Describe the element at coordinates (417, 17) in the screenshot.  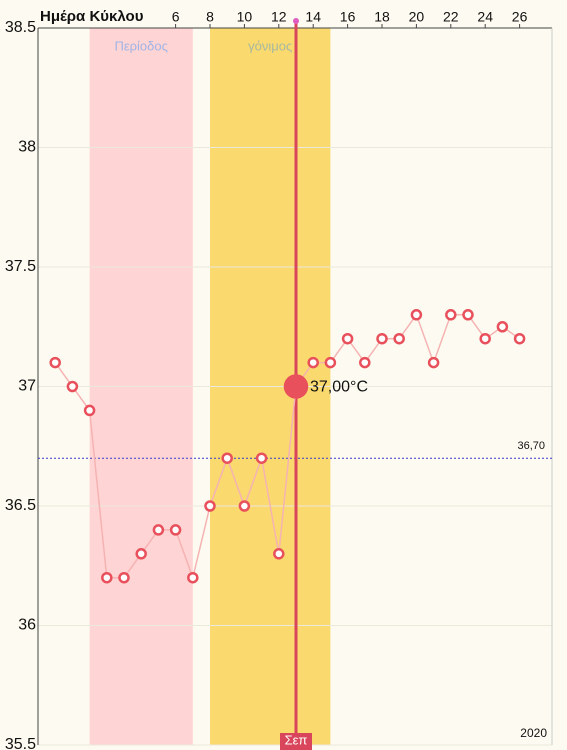
I see `x-tick-label: 20` at that location.